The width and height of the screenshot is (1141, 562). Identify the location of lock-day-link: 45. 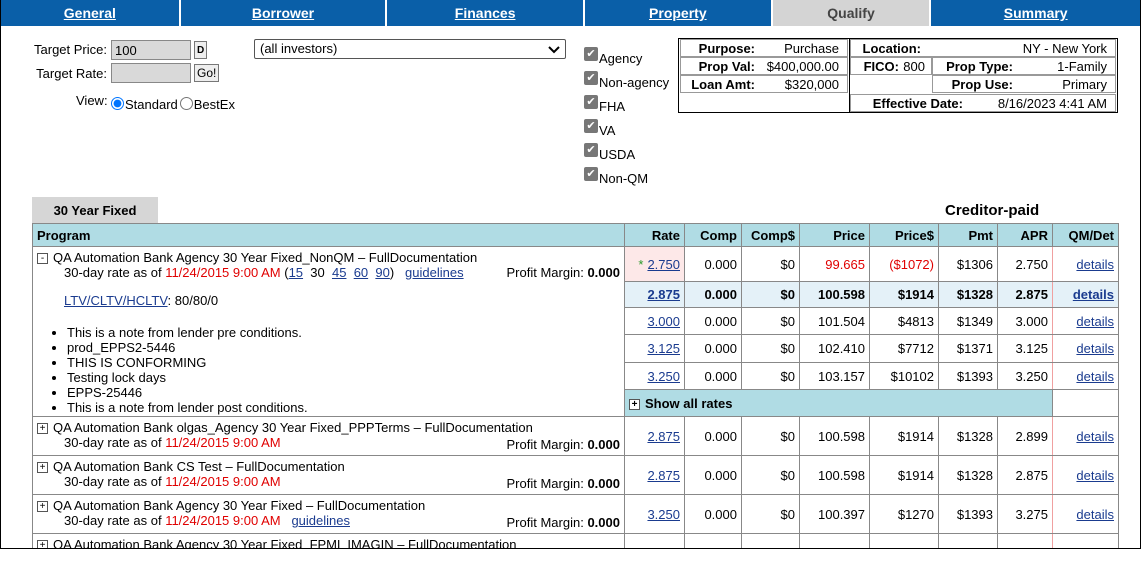
(339, 272).